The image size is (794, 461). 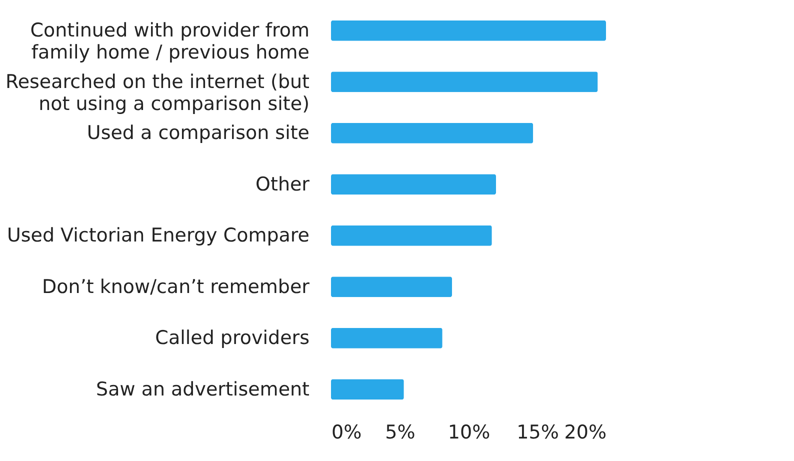 I want to click on y-tick-label: Researched on the internet (but not using a comparison site), so click(x=158, y=92).